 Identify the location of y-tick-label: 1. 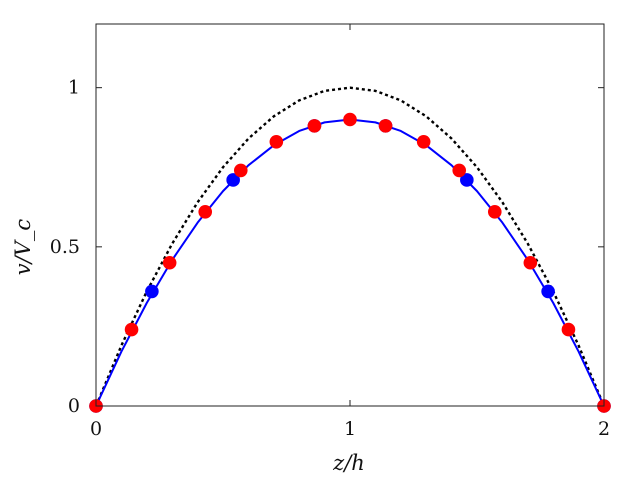
(74, 88).